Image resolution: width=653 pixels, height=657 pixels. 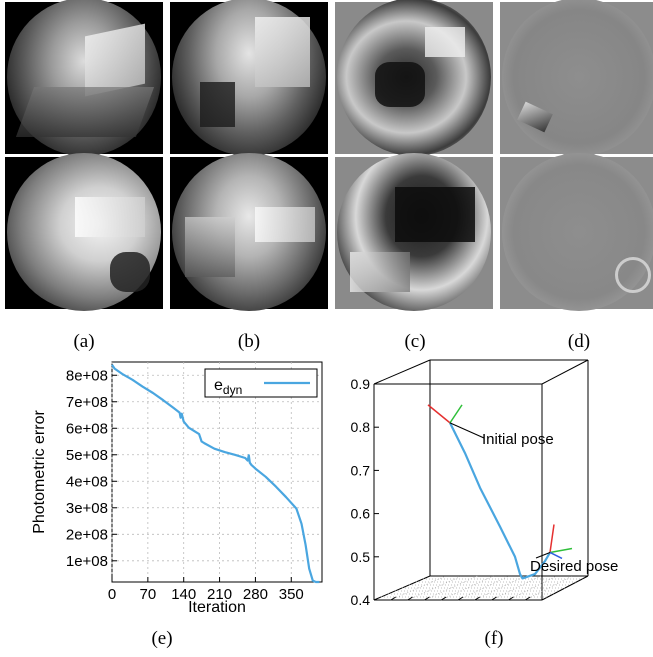 What do you see at coordinates (249, 78) in the screenshot?
I see `fisheye-image-b-top` at bounding box center [249, 78].